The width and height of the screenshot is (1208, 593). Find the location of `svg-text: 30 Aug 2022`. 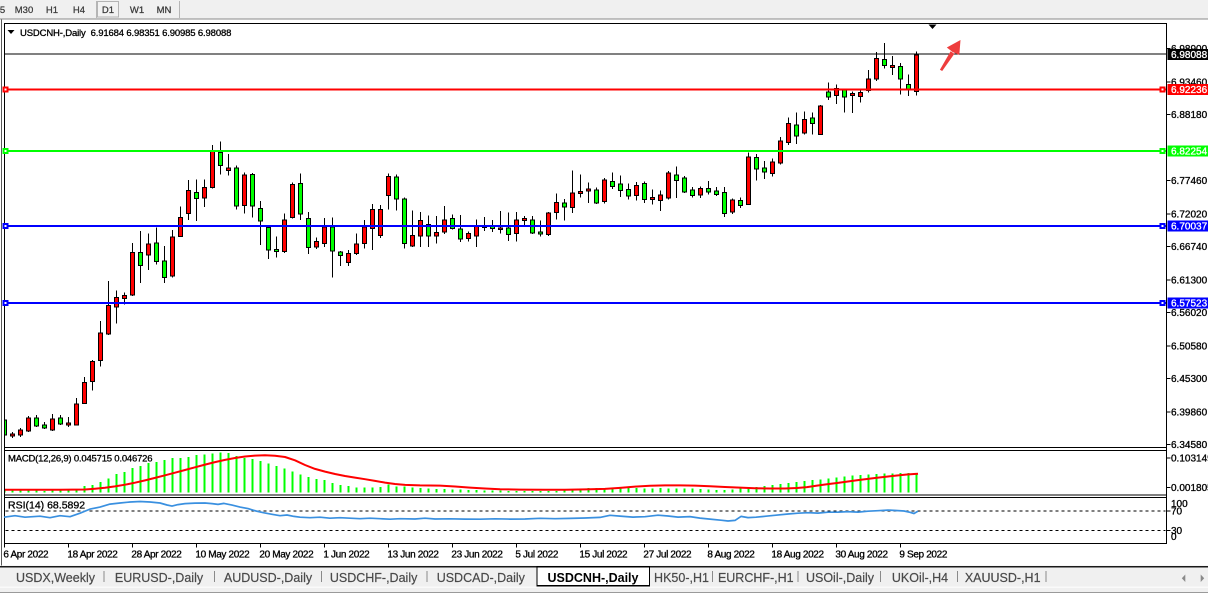

svg-text: 30 Aug 2022 is located at coordinates (861, 555).